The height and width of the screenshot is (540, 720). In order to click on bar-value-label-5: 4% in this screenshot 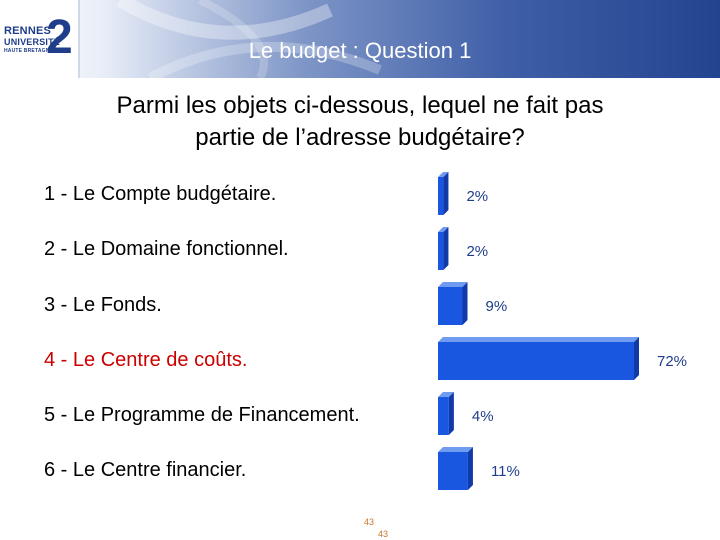, I will do `click(483, 416)`.